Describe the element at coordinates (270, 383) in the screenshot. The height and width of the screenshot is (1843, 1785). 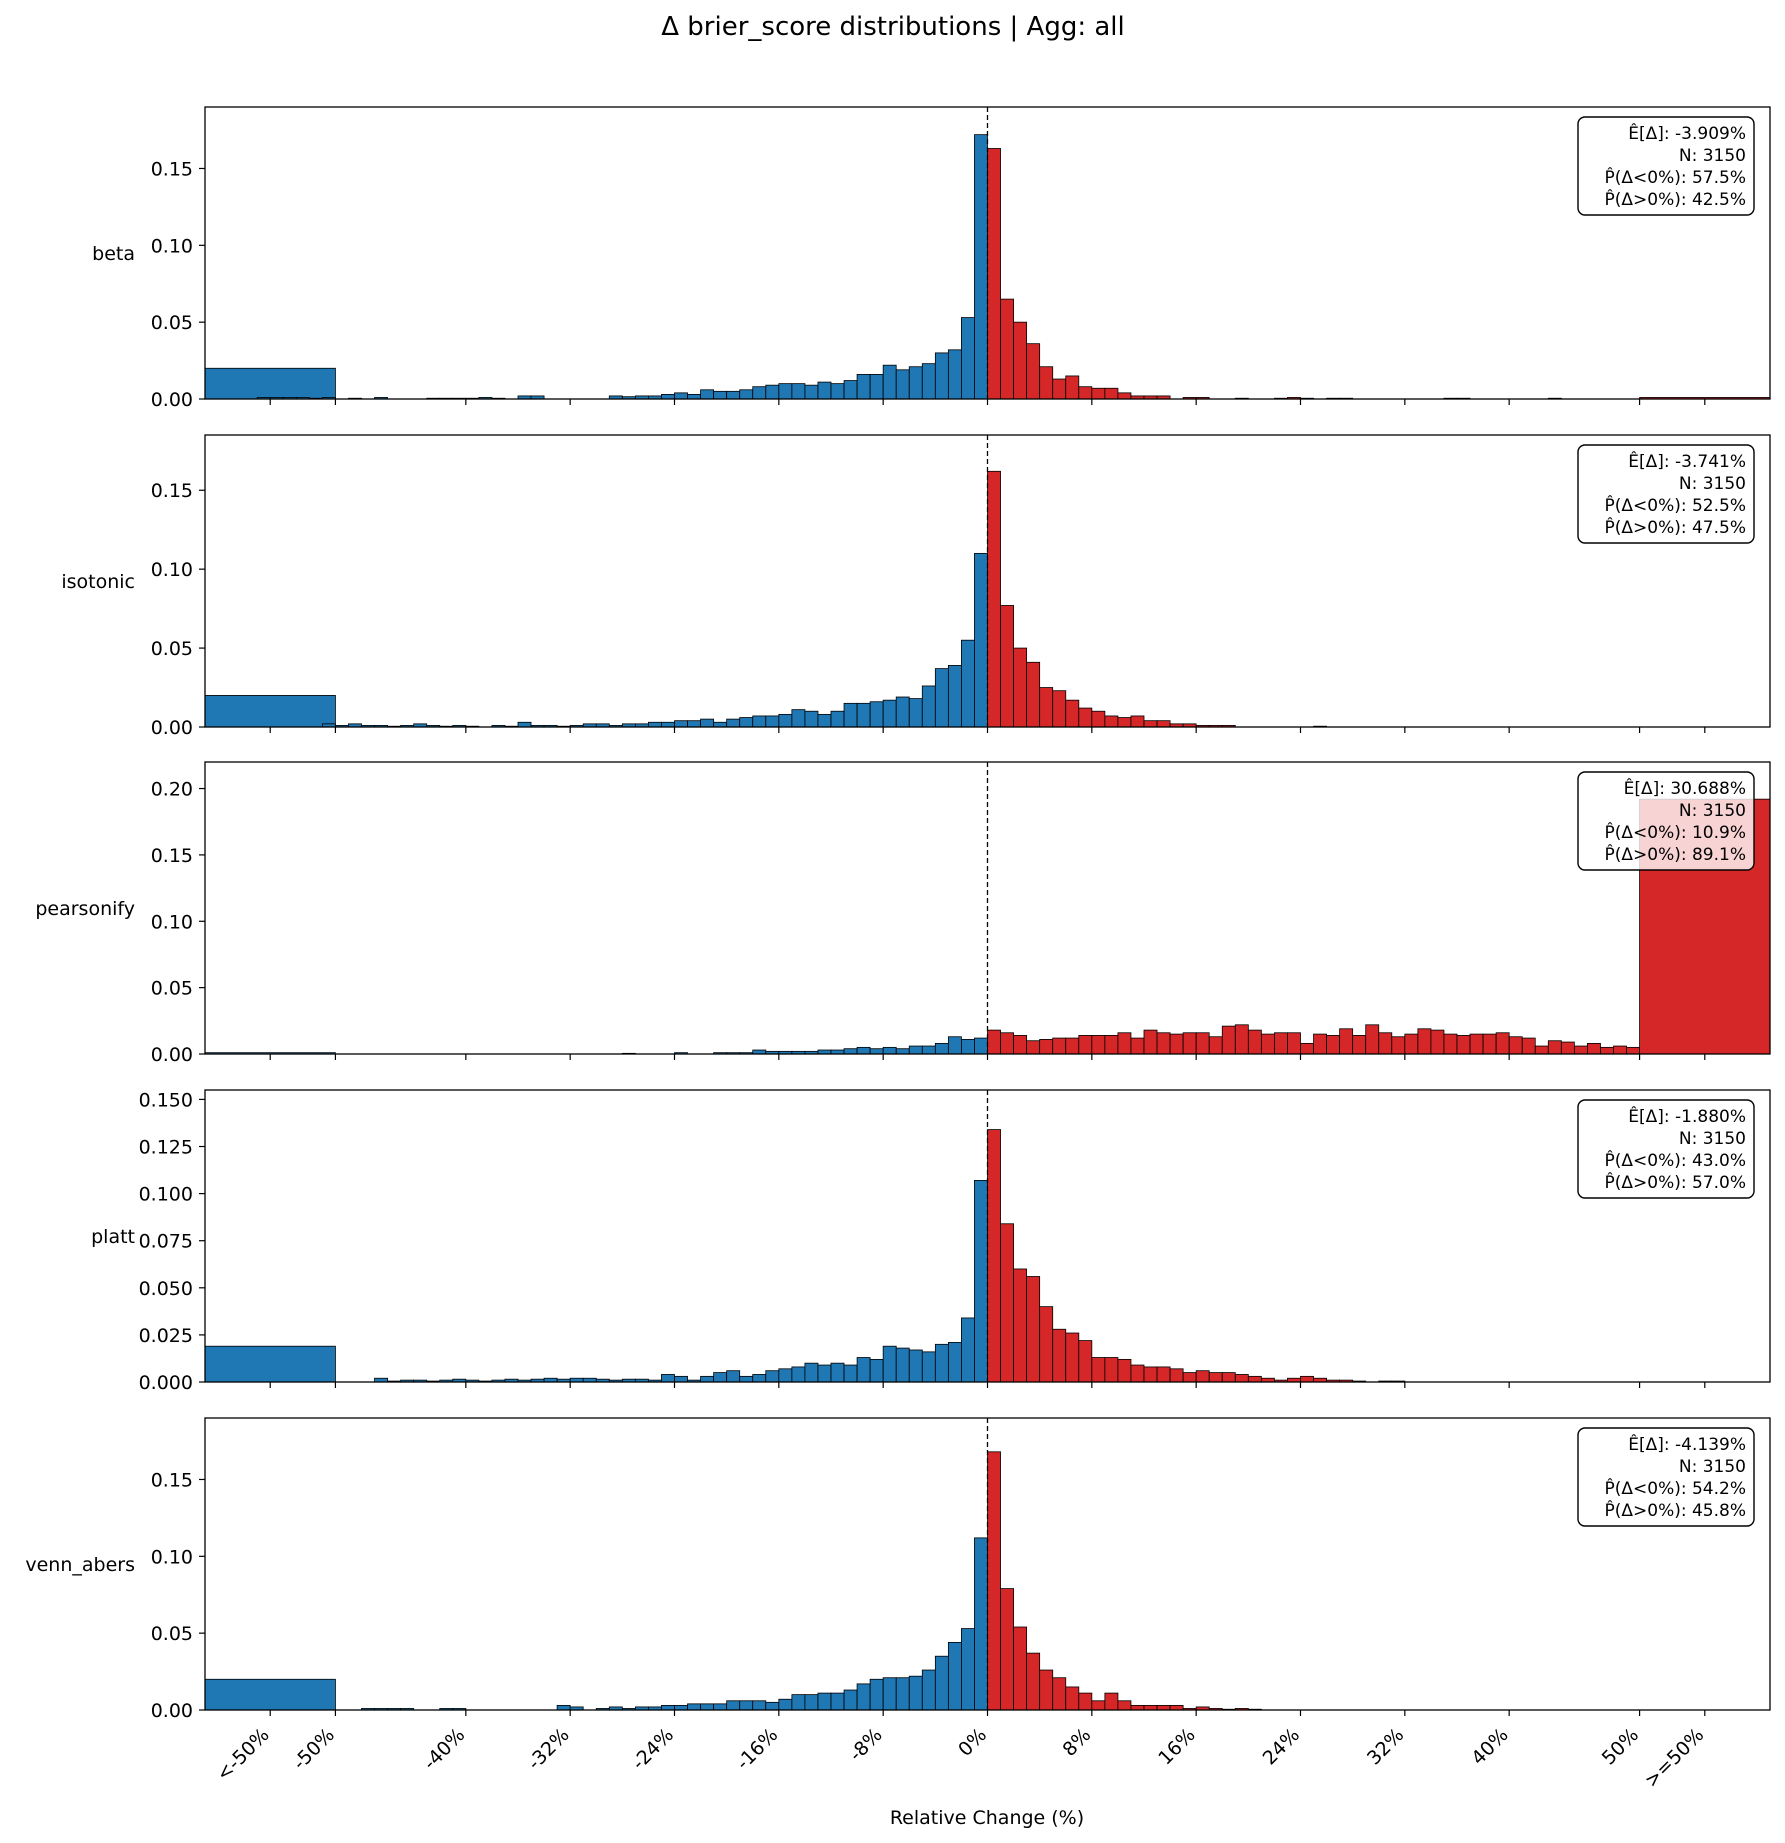
I see `bar-underflow` at that location.